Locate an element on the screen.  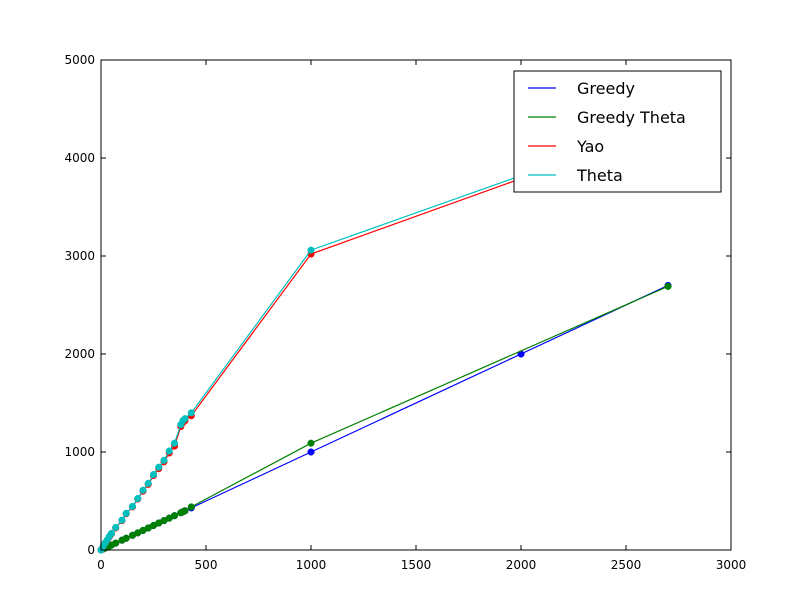
legend-item: Theta is located at coordinates (575, 175).